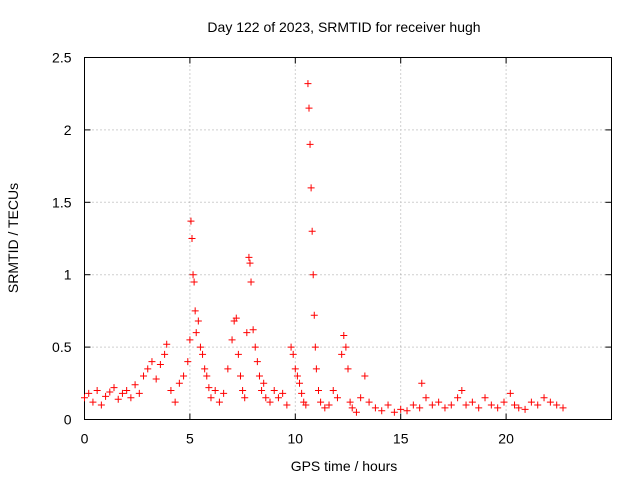 The width and height of the screenshot is (640, 480). I want to click on x-tick-label: 0, so click(85, 439).